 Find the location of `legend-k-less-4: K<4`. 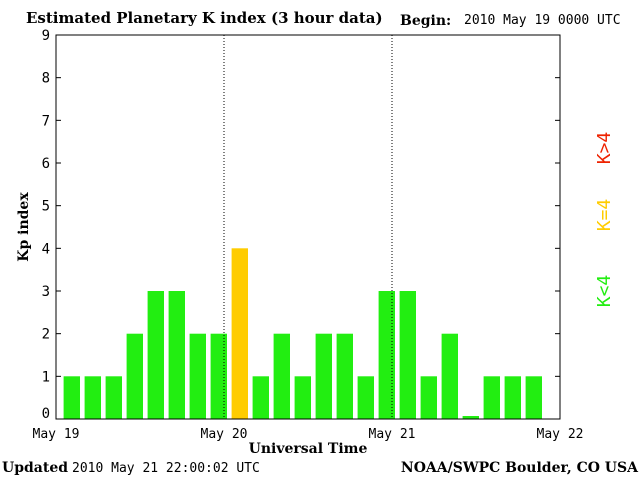

legend-k-less-4: K<4 is located at coordinates (604, 291).